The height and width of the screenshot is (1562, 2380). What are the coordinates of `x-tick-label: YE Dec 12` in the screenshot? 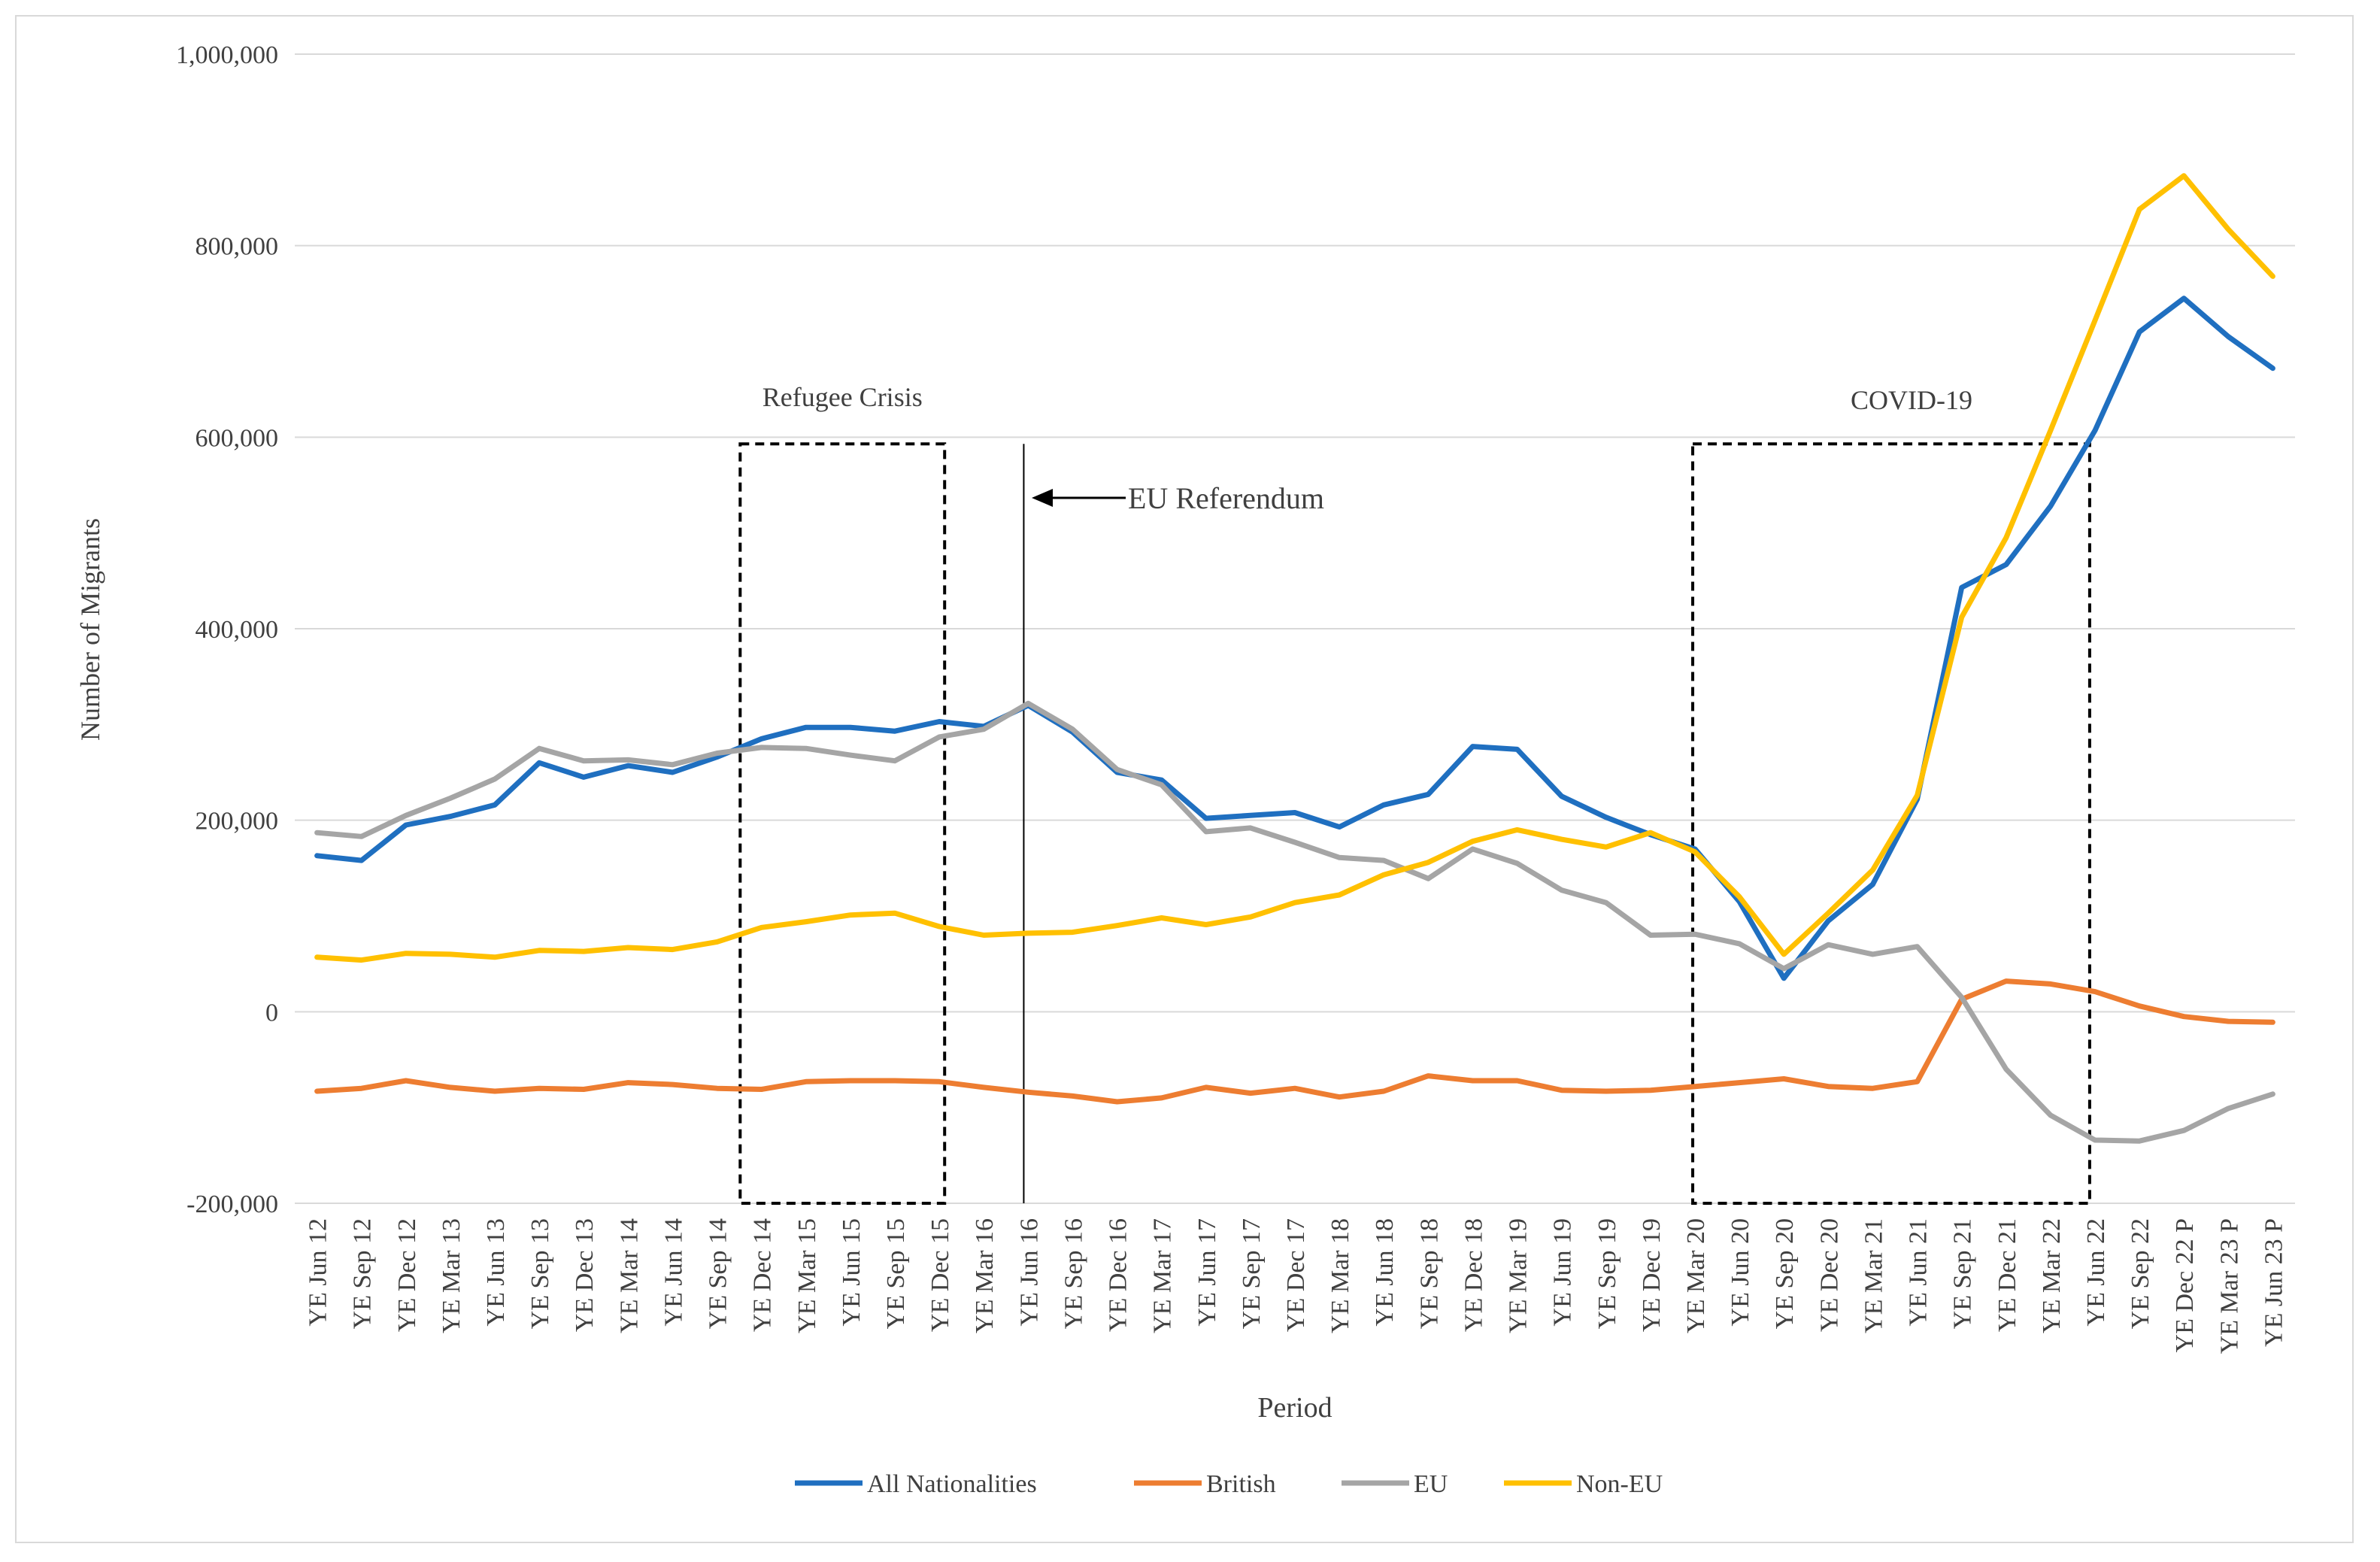 It's located at (407, 1275).